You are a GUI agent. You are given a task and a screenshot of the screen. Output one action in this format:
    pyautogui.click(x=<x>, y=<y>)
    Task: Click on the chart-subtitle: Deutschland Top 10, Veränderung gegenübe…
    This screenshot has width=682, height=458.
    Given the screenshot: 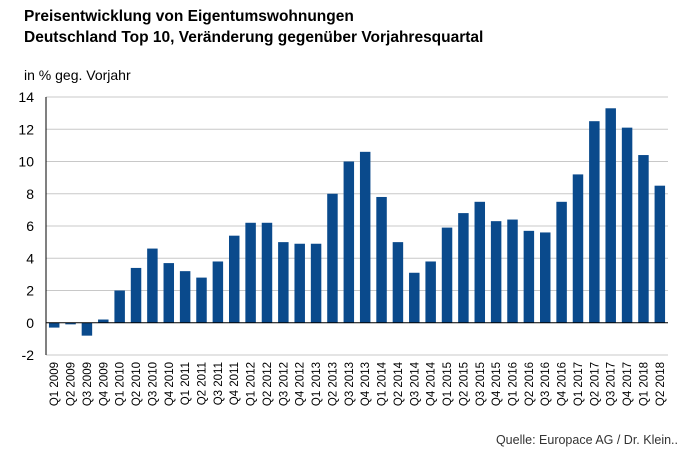 What is the action you would take?
    pyautogui.click(x=254, y=37)
    